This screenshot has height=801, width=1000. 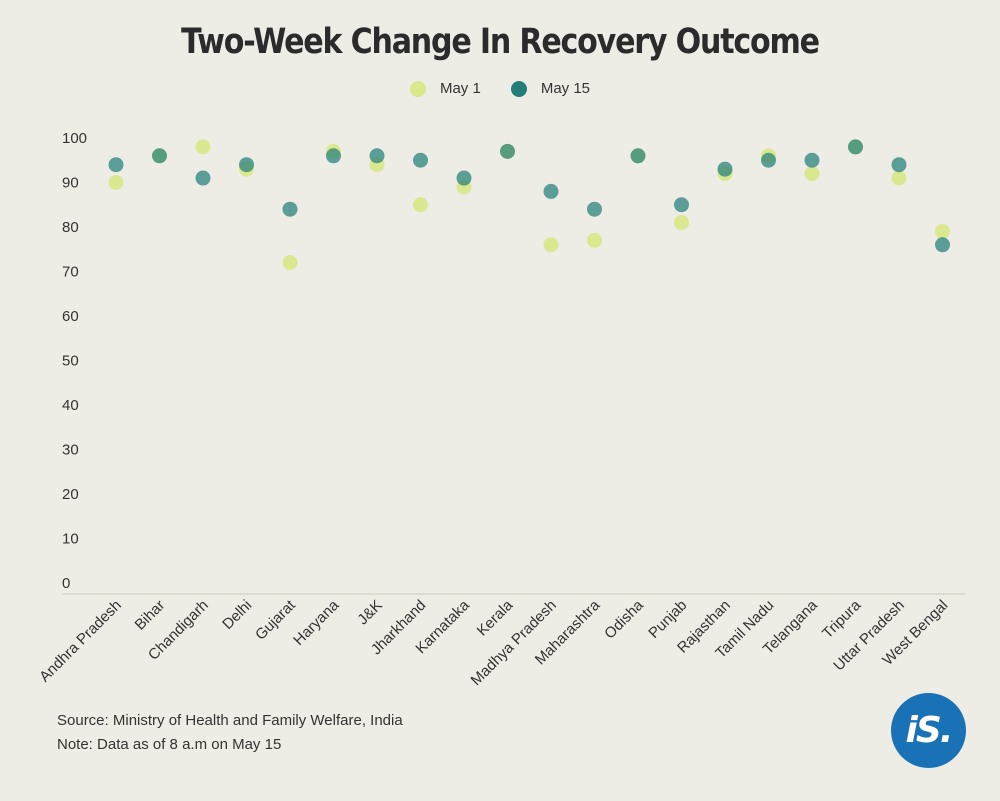 I want to click on y-tick-label: 60, so click(x=70, y=316).